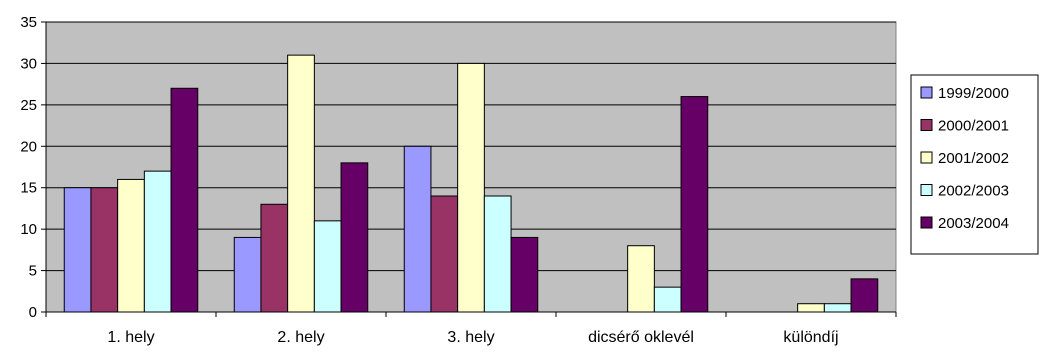 Image resolution: width=1040 pixels, height=354 pixels. Describe the element at coordinates (641, 337) in the screenshot. I see `x-category-label: dicsérő oklevél` at that location.